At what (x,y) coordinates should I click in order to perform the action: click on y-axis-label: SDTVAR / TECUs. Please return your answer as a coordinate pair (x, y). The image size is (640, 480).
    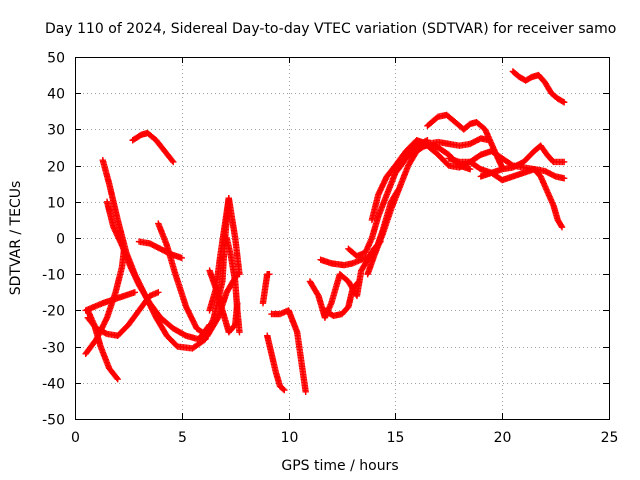
    Looking at the image, I should click on (16, 238).